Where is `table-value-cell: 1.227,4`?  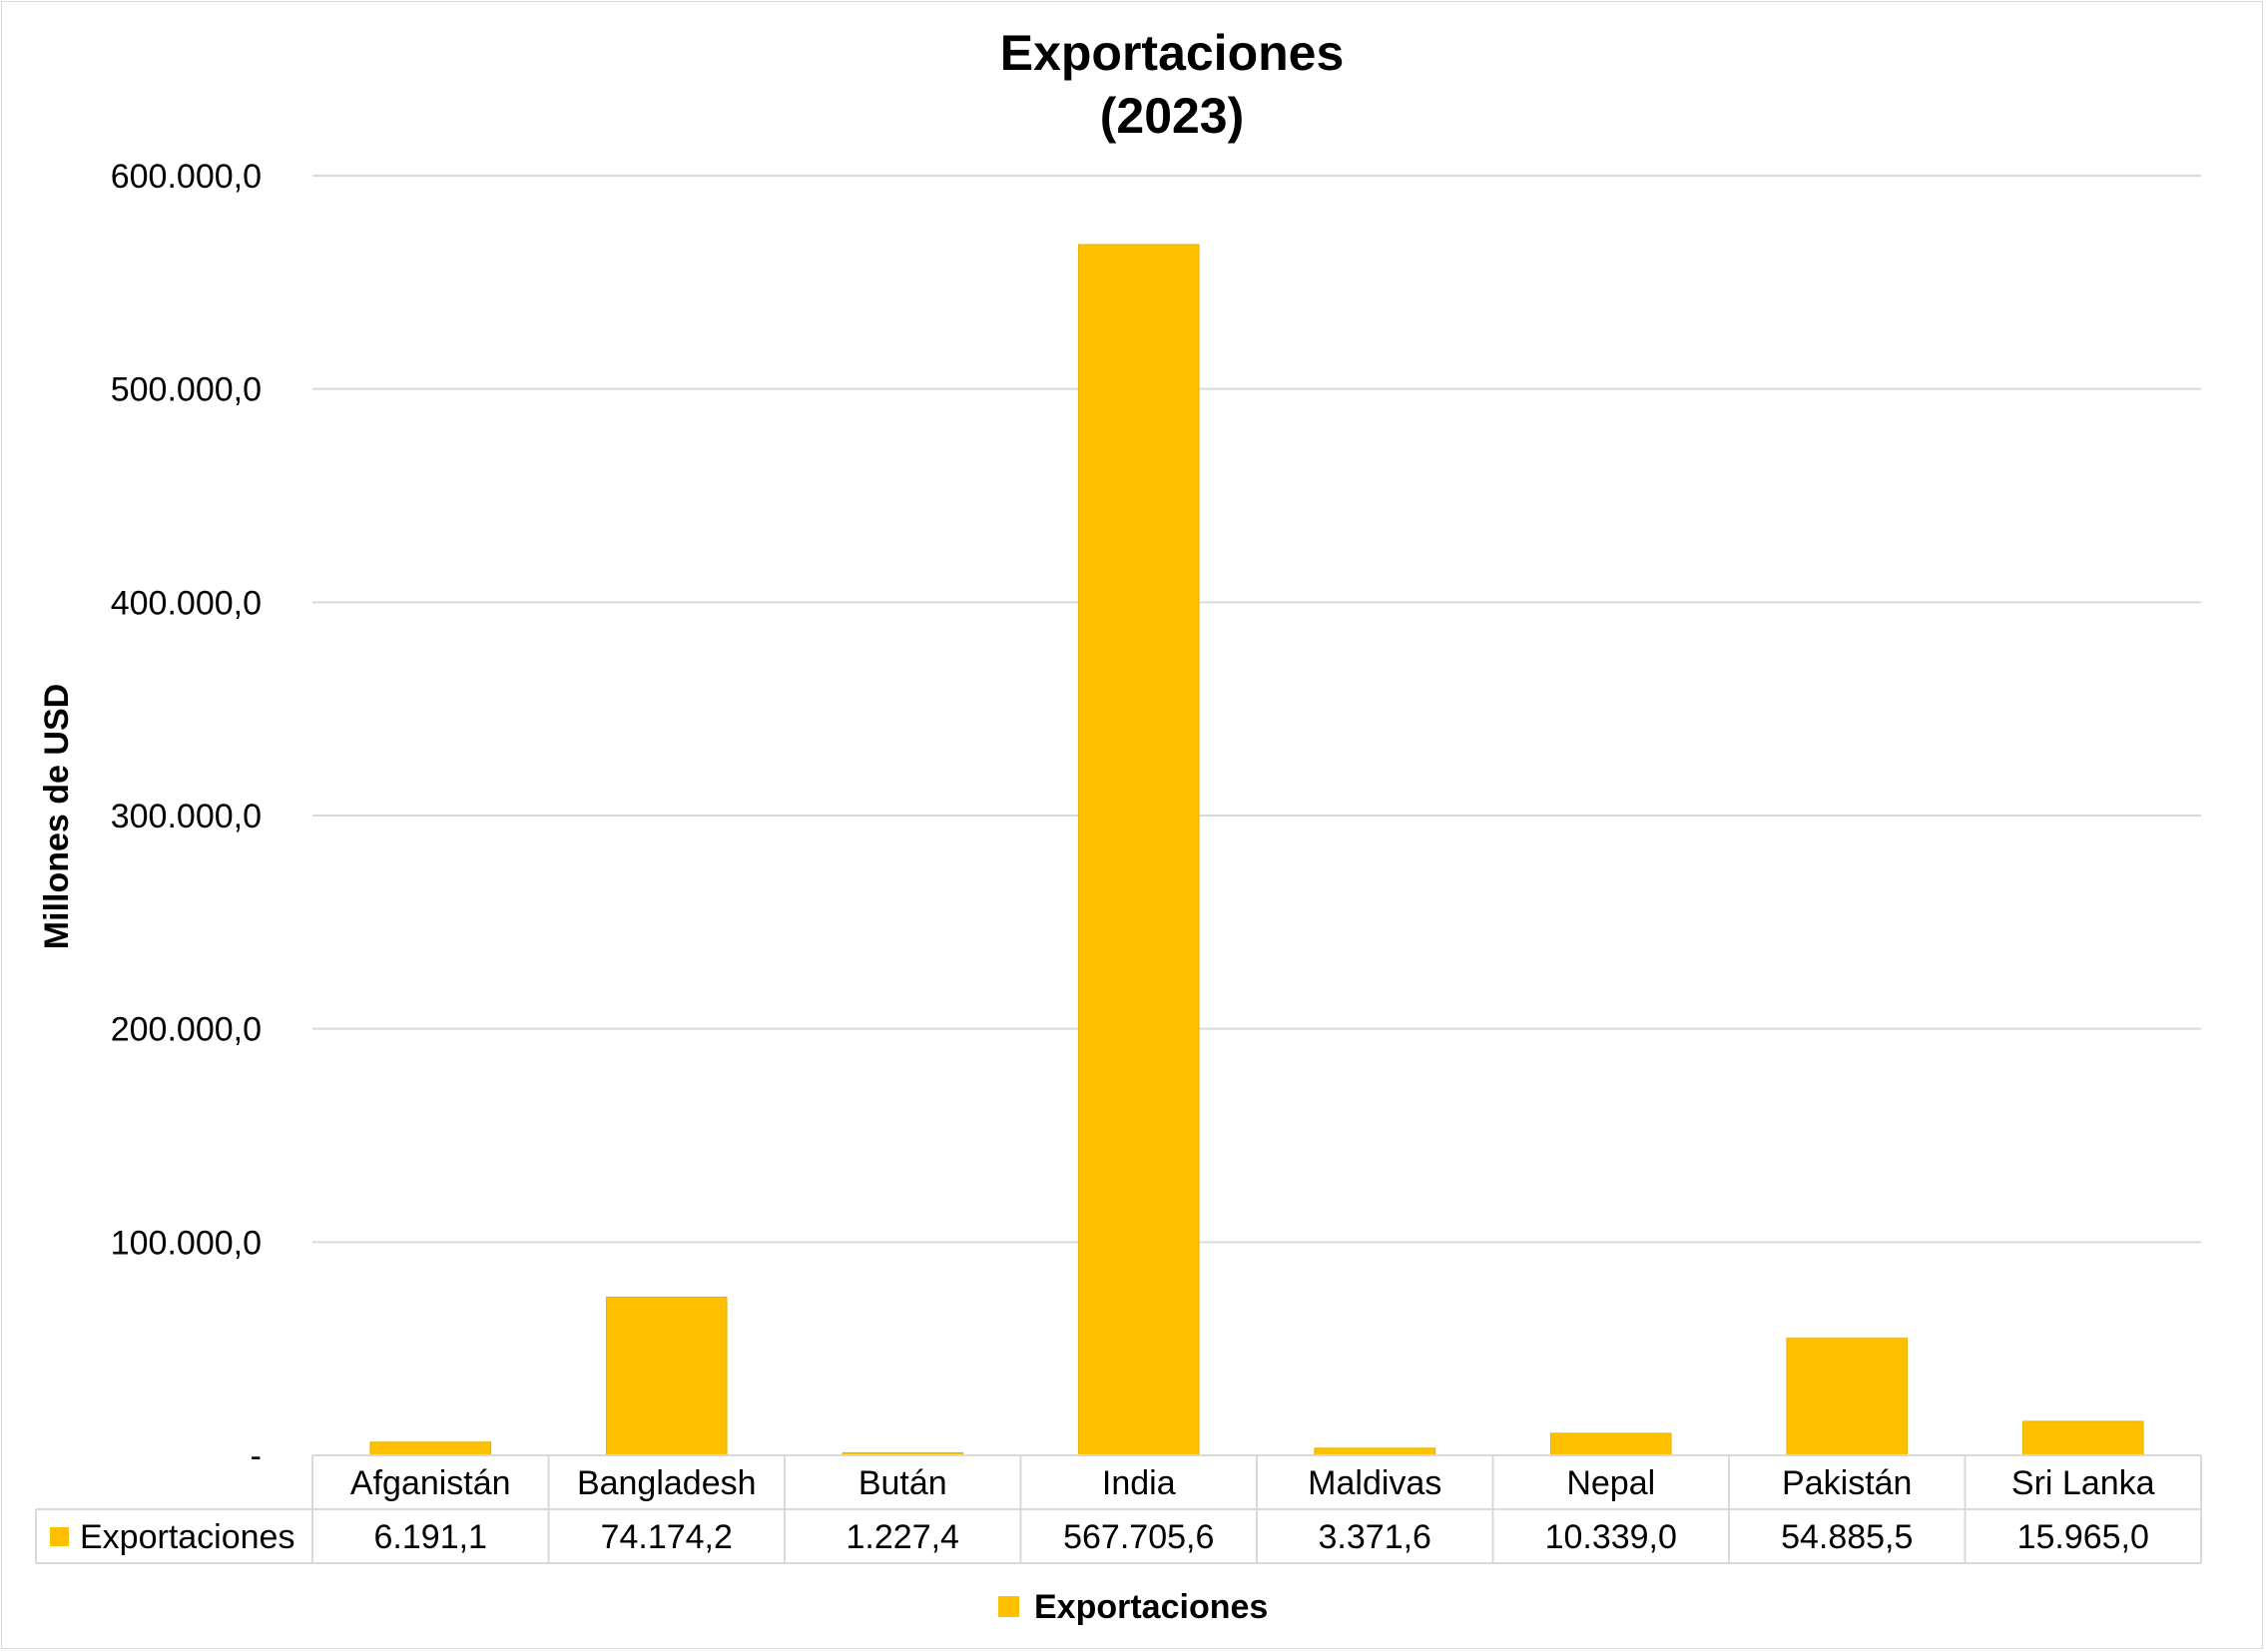 table-value-cell: 1.227,4 is located at coordinates (903, 1537).